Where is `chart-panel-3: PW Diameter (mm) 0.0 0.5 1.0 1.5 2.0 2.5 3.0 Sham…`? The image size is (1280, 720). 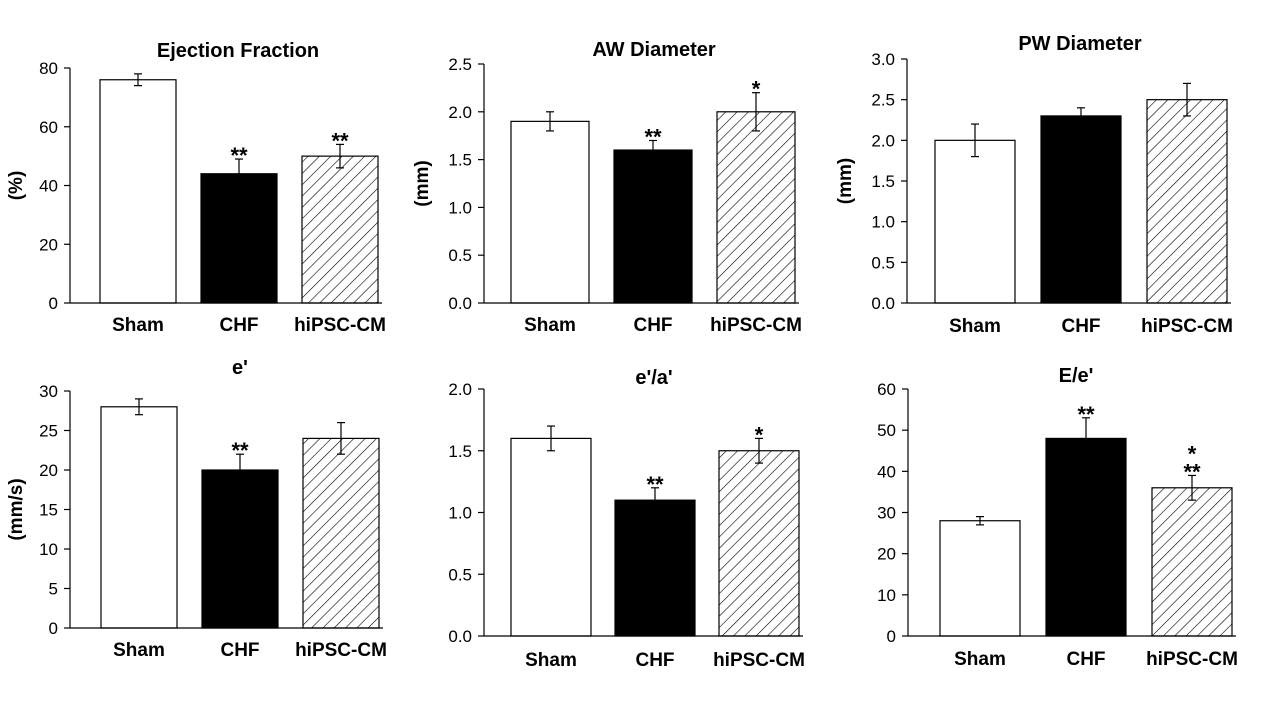 chart-panel-3: PW Diameter (mm) 0.0 0.5 1.0 1.5 2.0 2.5 3.0 Sham… is located at coordinates (1034, 185).